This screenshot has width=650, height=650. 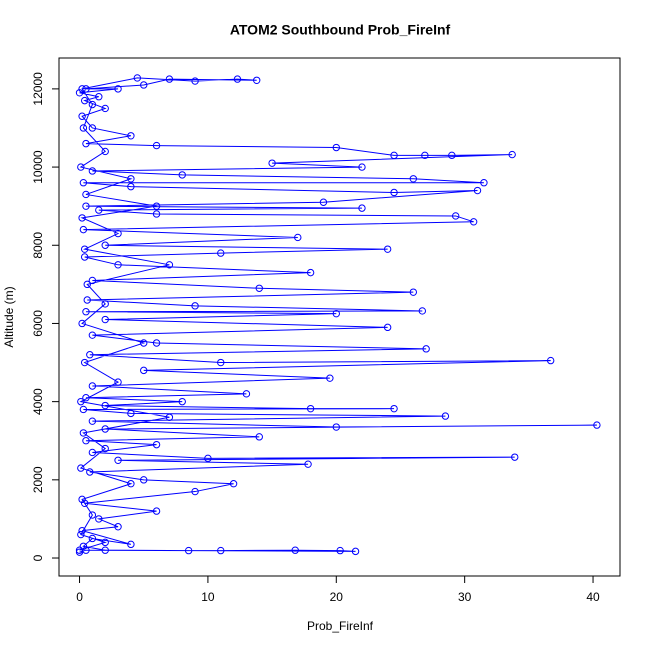 I want to click on x-tick-label: 10, so click(x=208, y=597).